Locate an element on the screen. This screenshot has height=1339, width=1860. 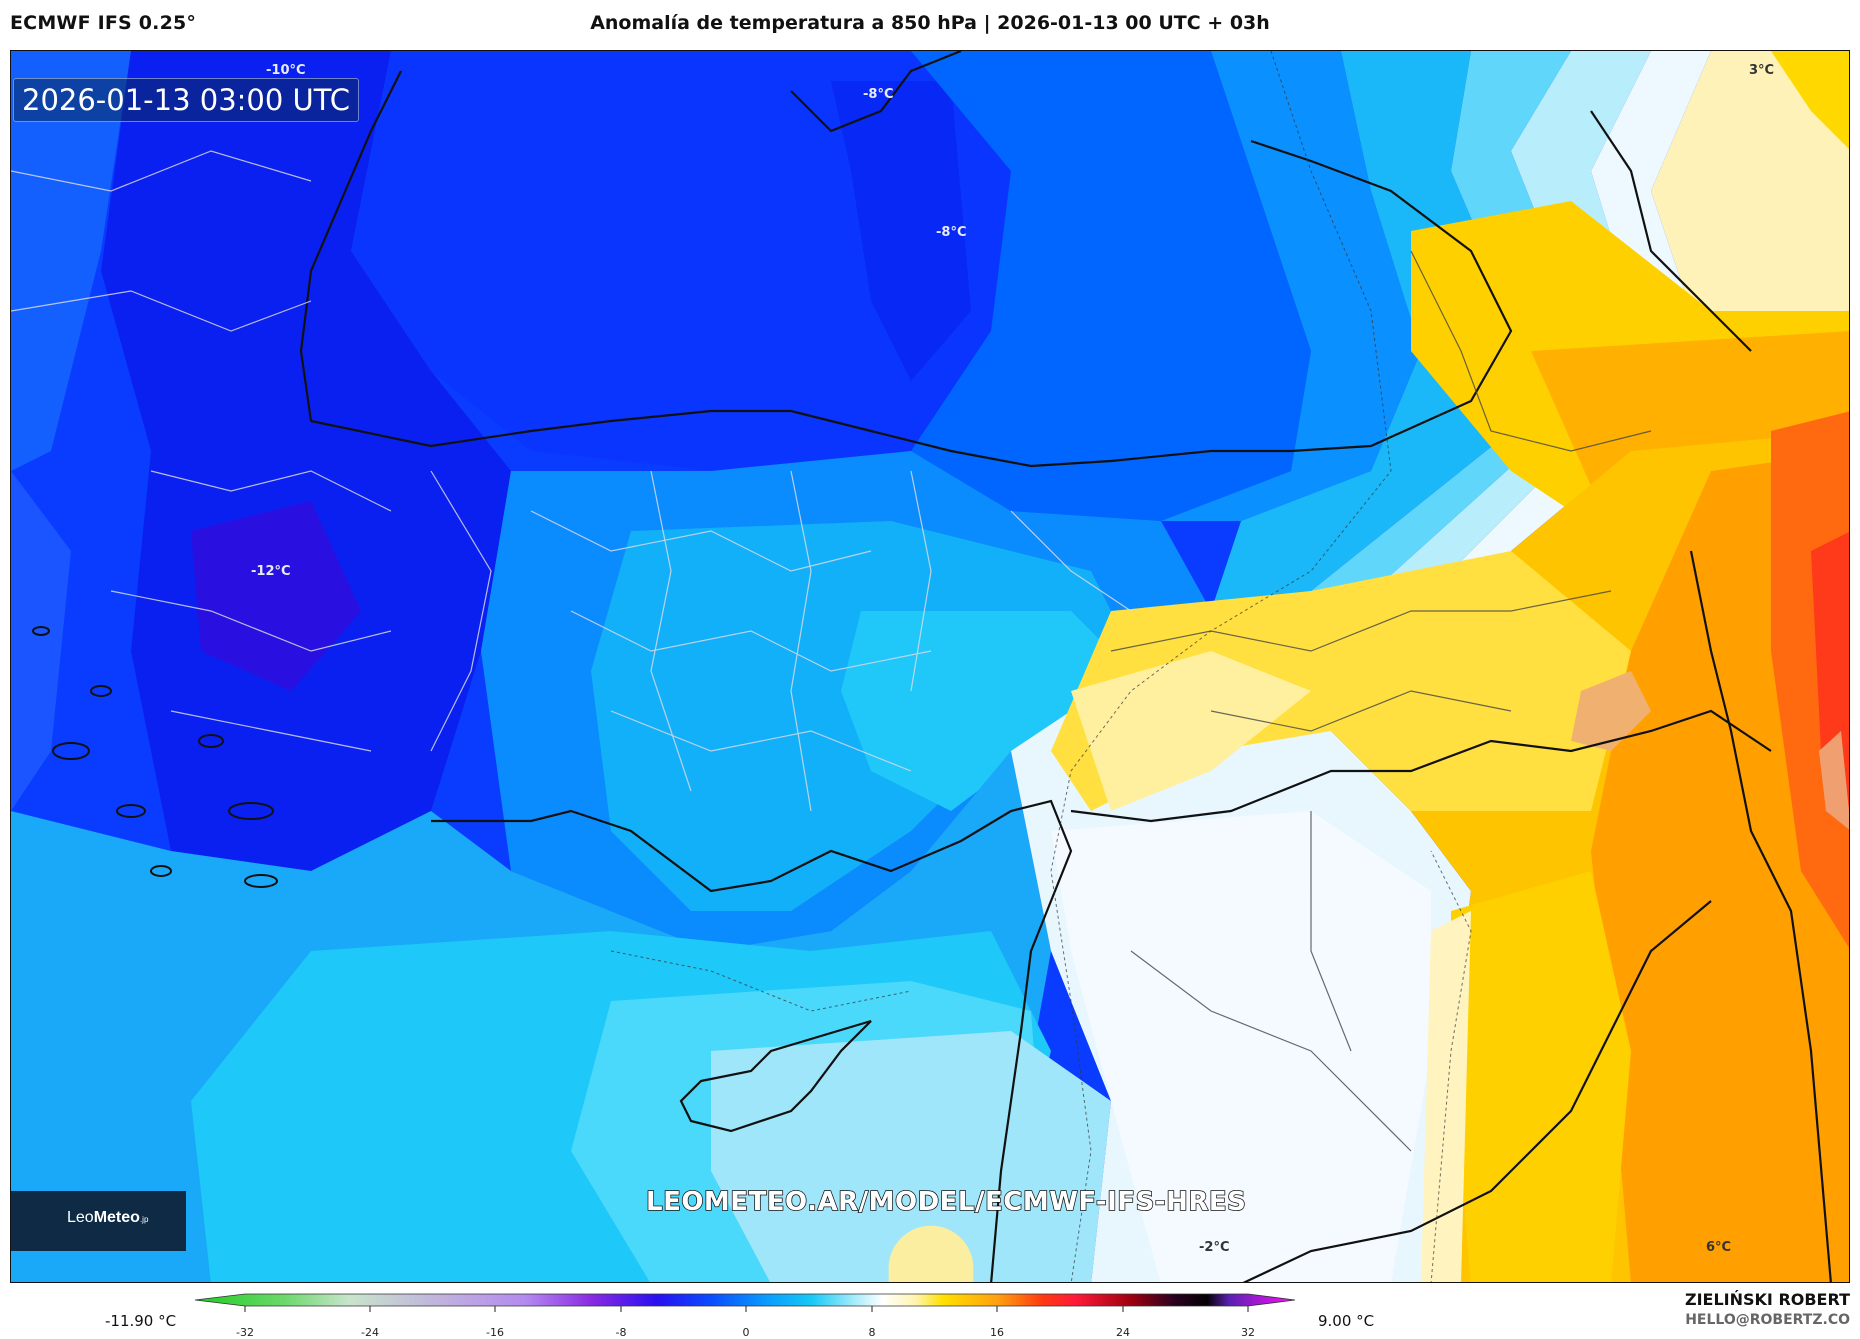
colorbar-tick: -24 is located at coordinates (370, 1332).